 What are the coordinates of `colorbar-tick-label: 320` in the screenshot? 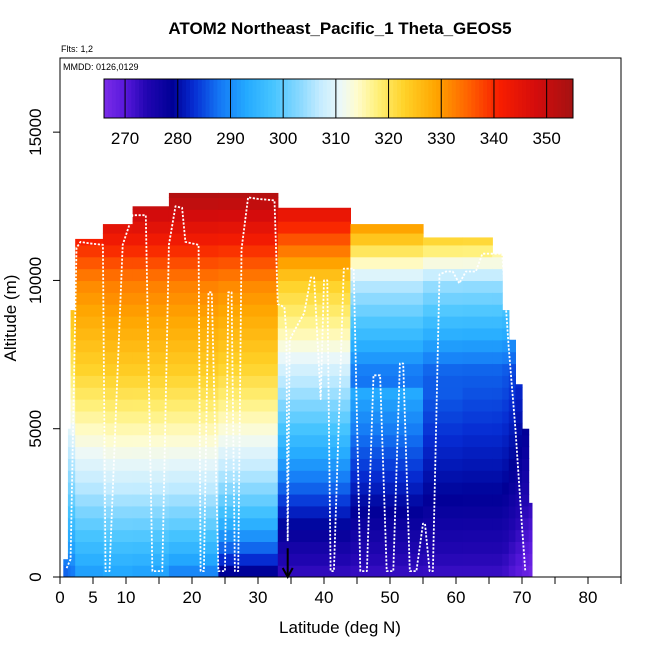 It's located at (388, 138).